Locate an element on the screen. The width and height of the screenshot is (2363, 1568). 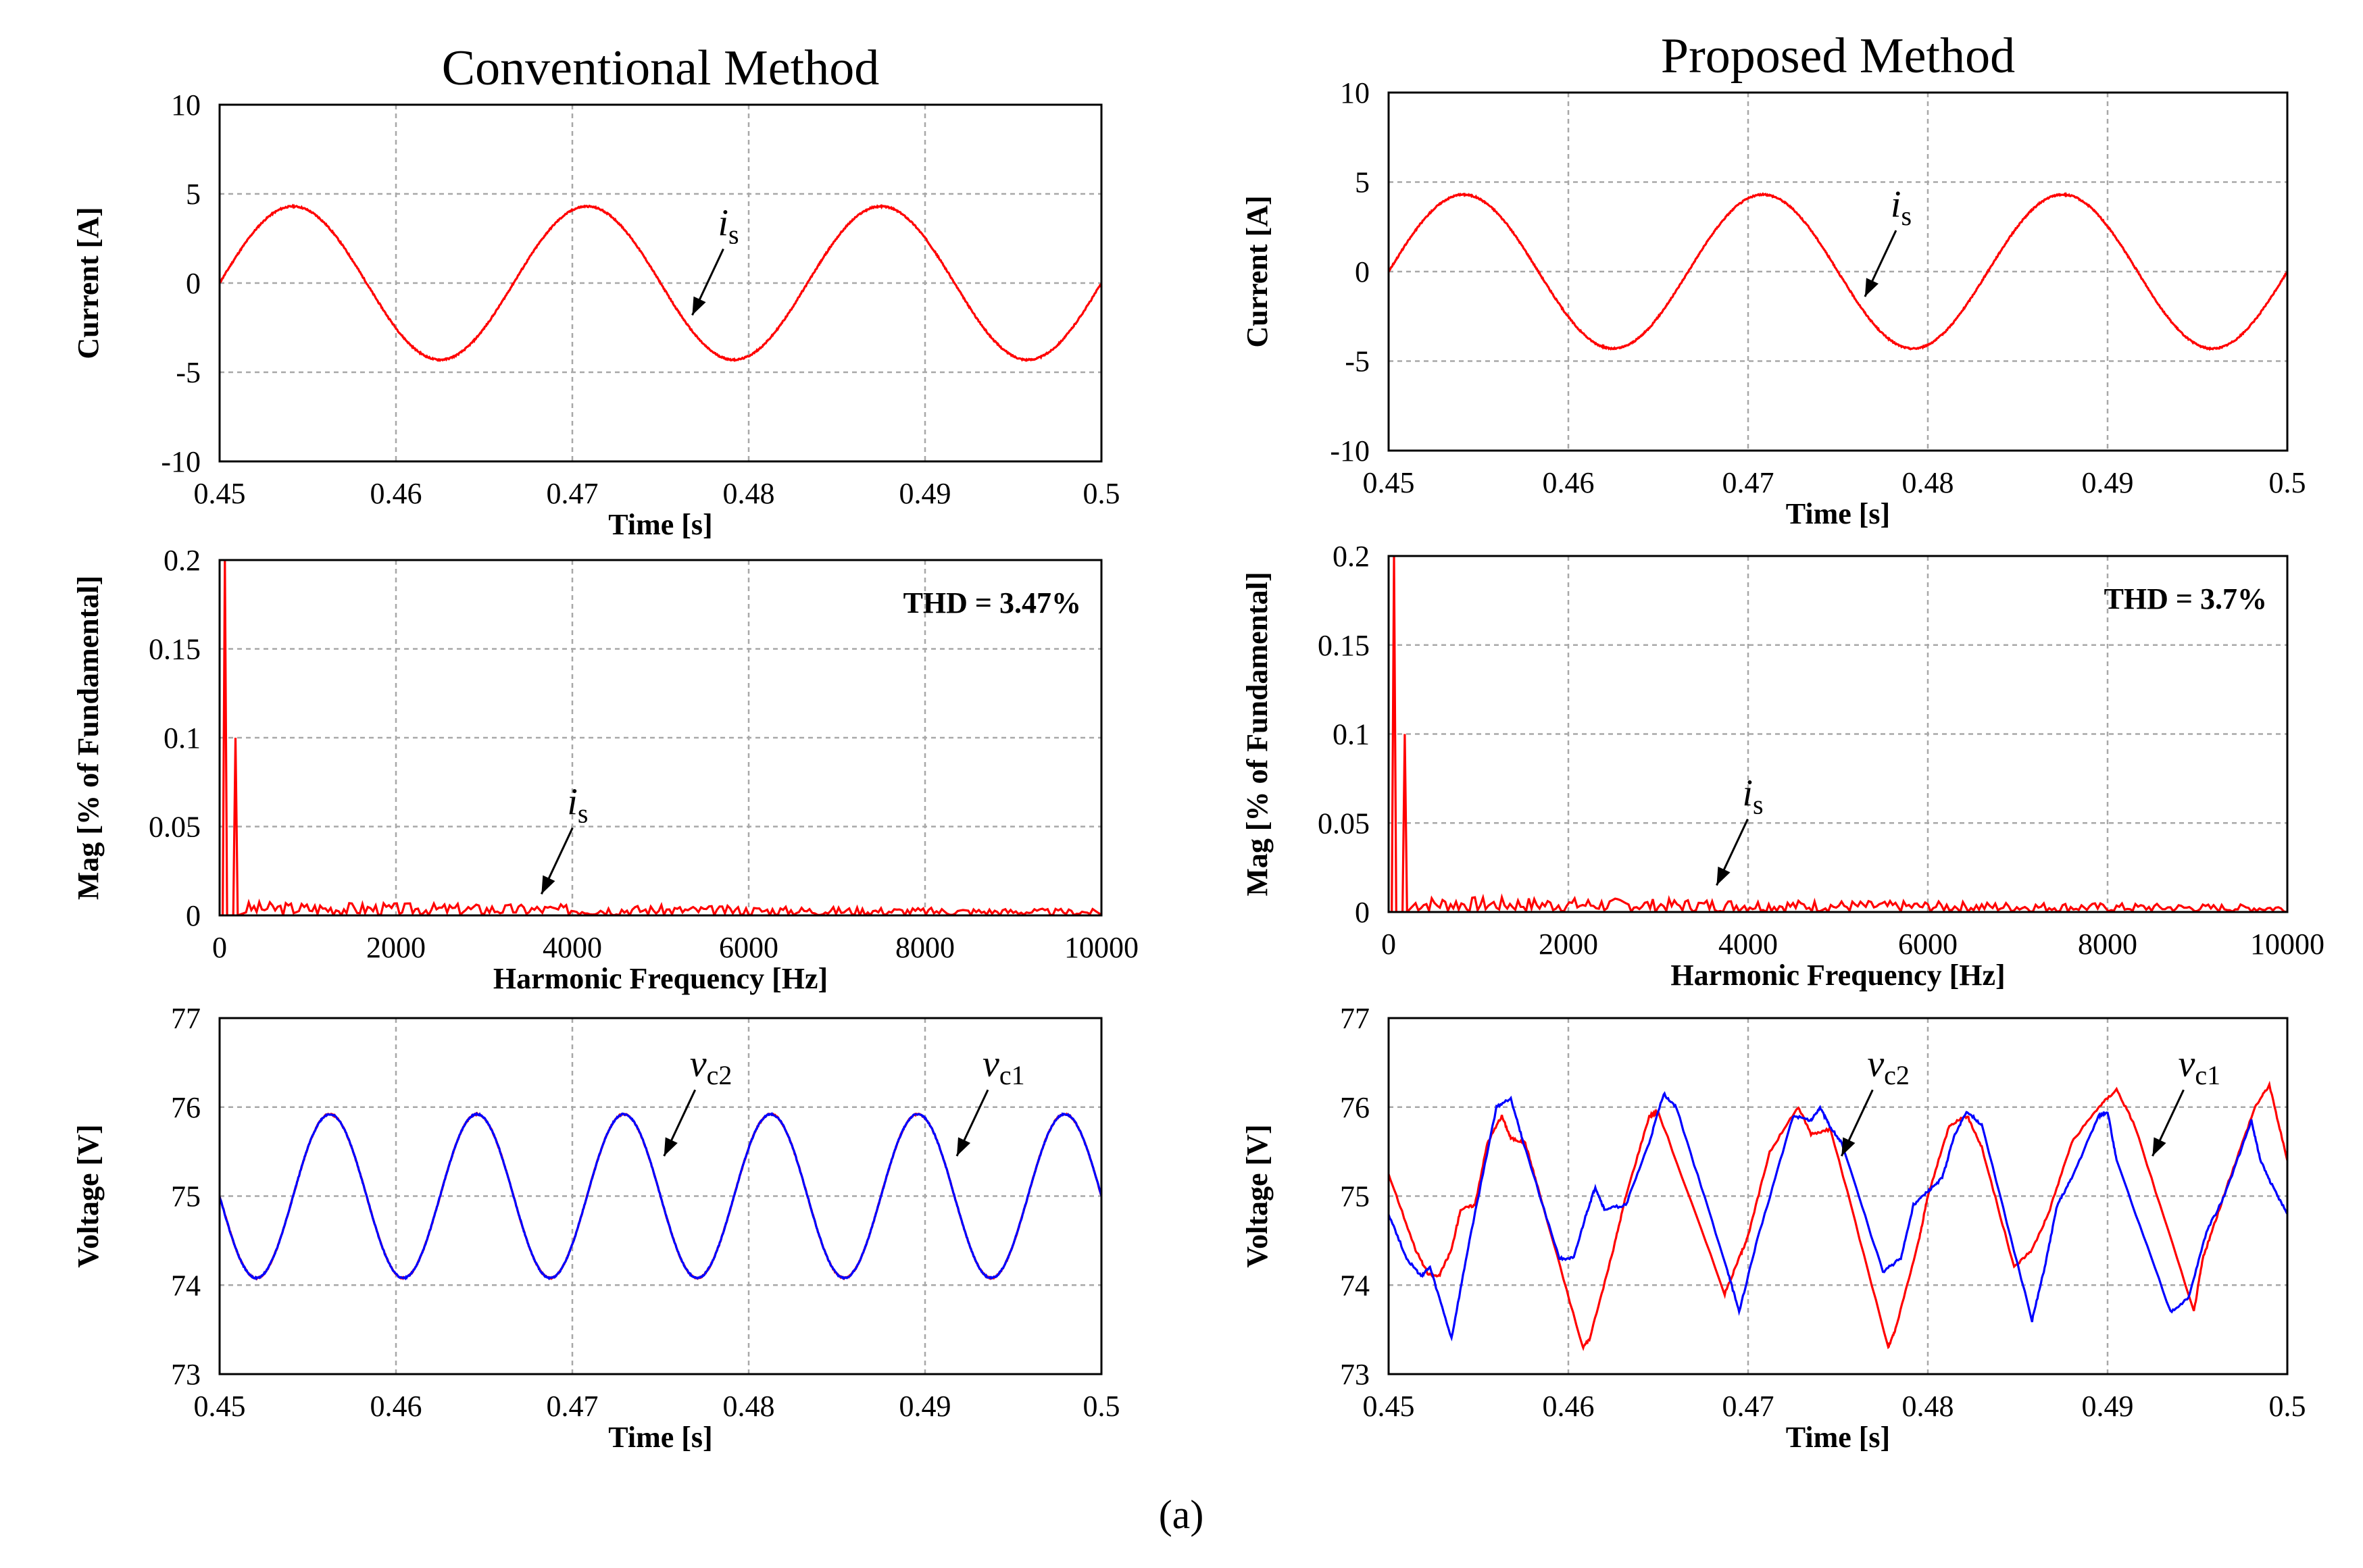
y-axis-label: Mag [% of Fundamental] is located at coordinates (1257, 734).